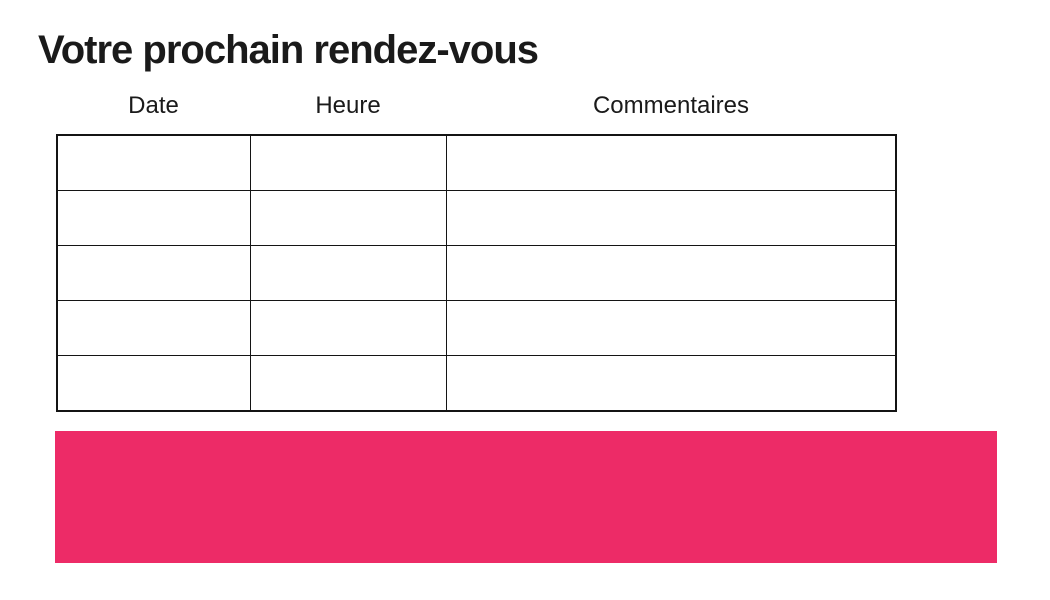 Image resolution: width=1050 pixels, height=600 pixels. I want to click on column-header-heure: Heure, so click(348, 105).